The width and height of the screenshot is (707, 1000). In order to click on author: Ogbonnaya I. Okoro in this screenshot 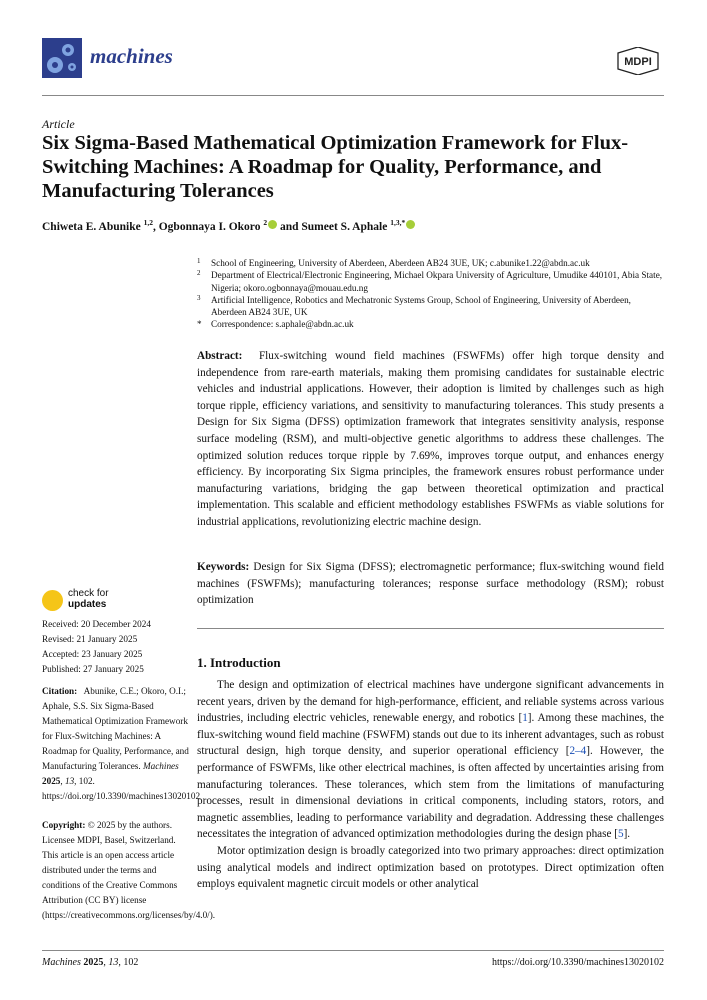, I will do `click(209, 226)`.